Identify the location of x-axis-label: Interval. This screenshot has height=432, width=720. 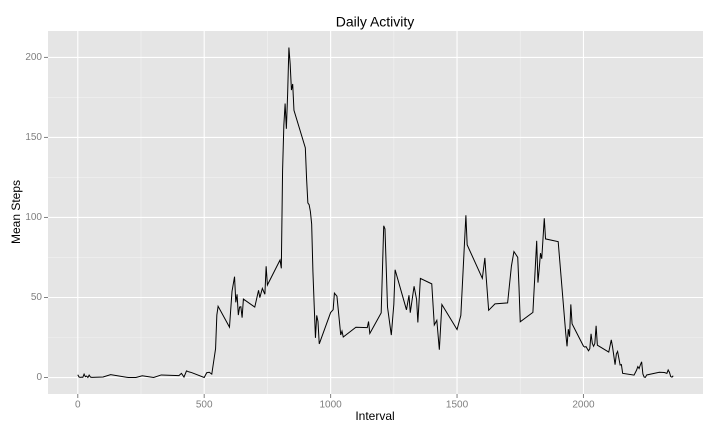
(374, 416).